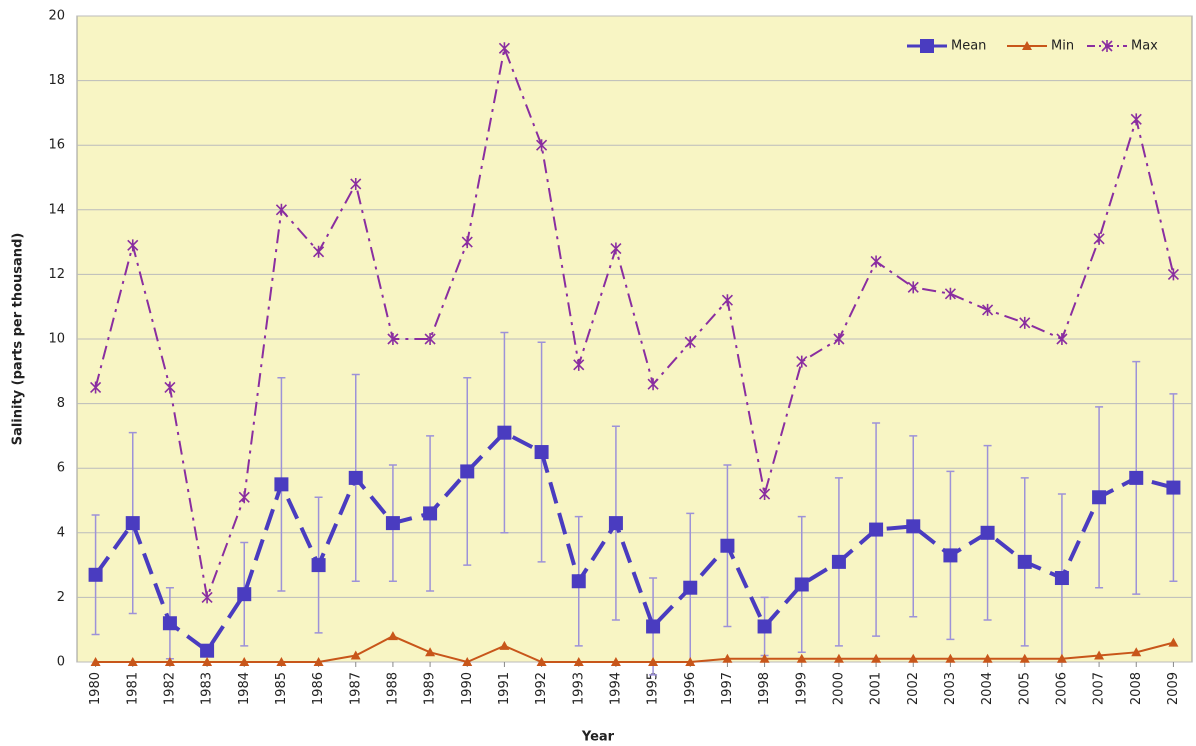  What do you see at coordinates (913, 688) in the screenshot?
I see `x-tick-label: 2002` at bounding box center [913, 688].